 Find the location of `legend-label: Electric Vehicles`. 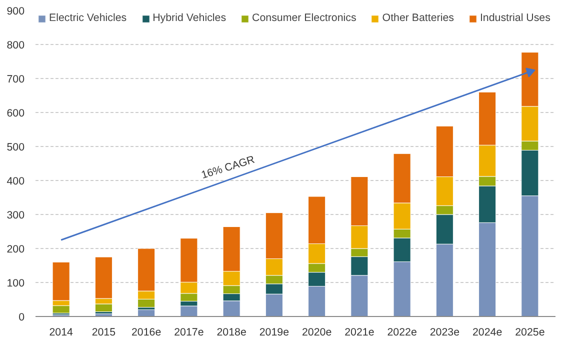

legend-label: Electric Vehicles is located at coordinates (88, 18).